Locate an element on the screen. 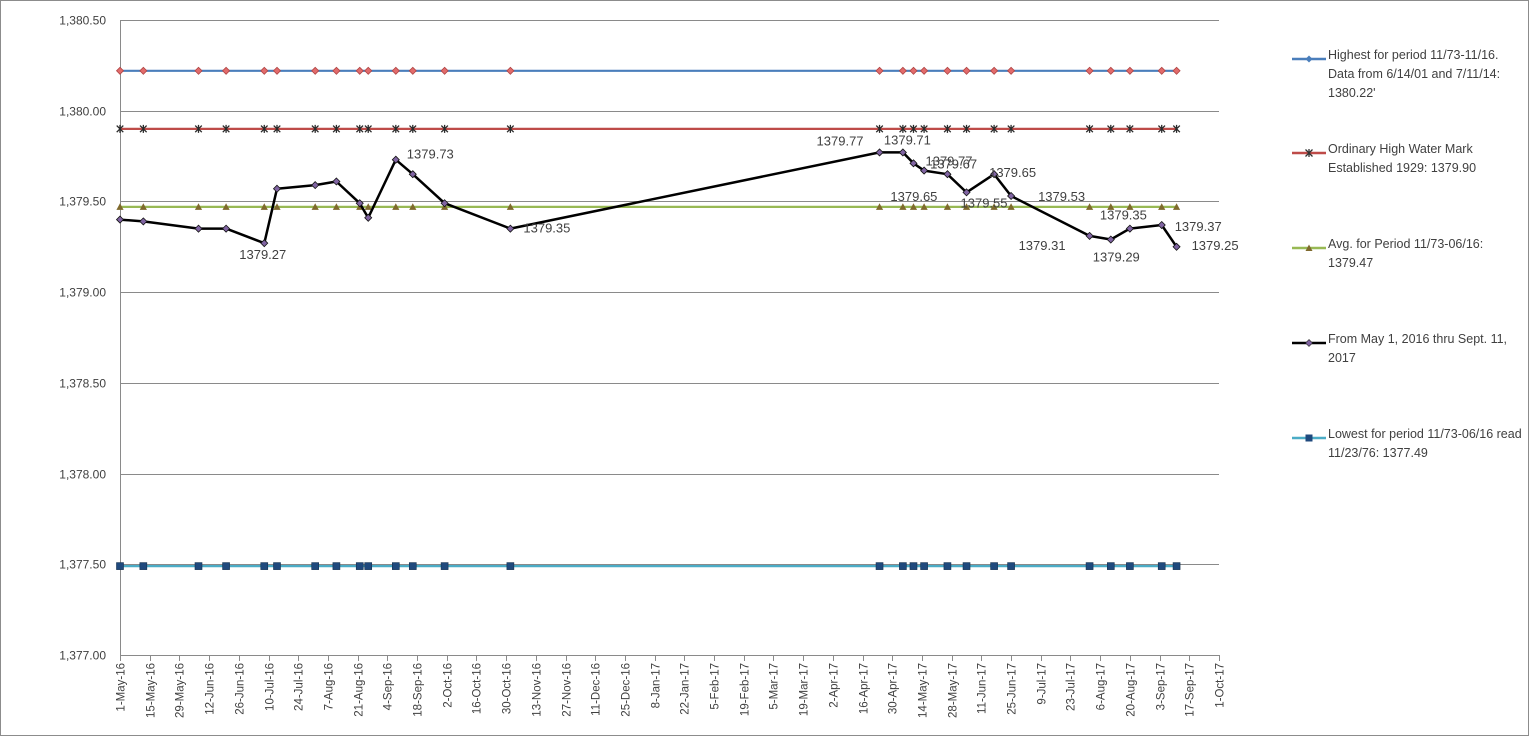  x-tick-label: 6-Aug-17 is located at coordinates (1102, 686).